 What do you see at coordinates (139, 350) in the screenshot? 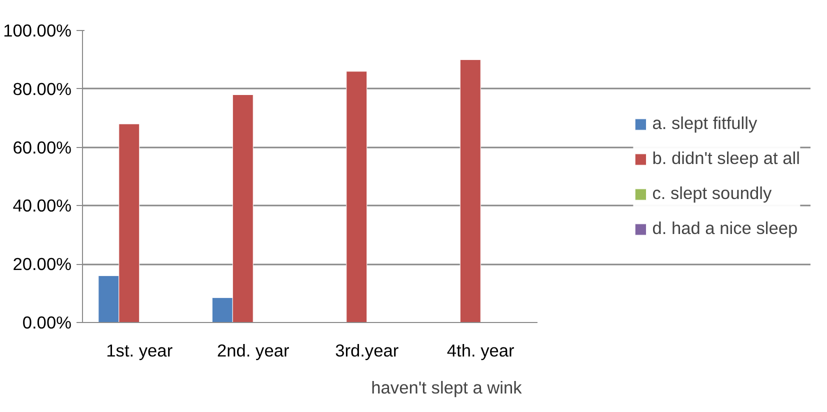
I see `x-tick-label: 1st. year` at bounding box center [139, 350].